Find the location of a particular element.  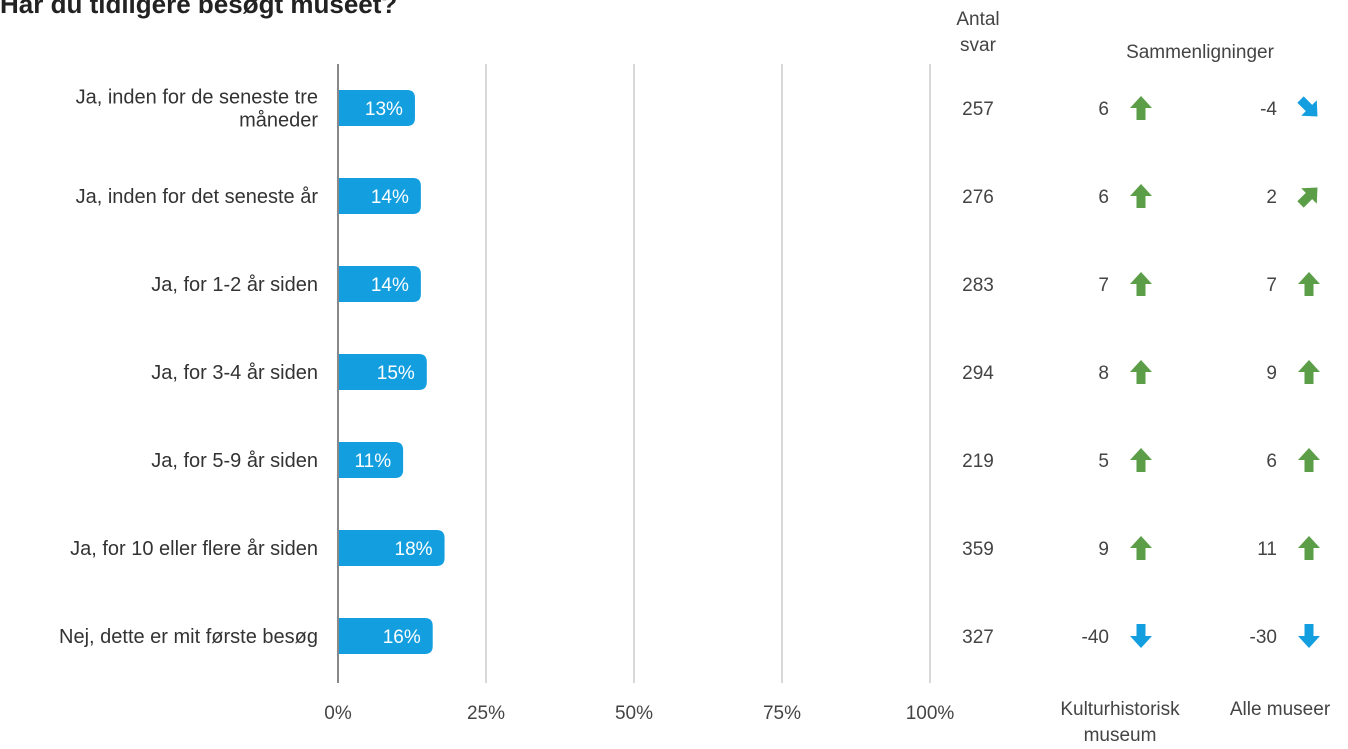

bar-value-label: 13% is located at coordinates (384, 109).